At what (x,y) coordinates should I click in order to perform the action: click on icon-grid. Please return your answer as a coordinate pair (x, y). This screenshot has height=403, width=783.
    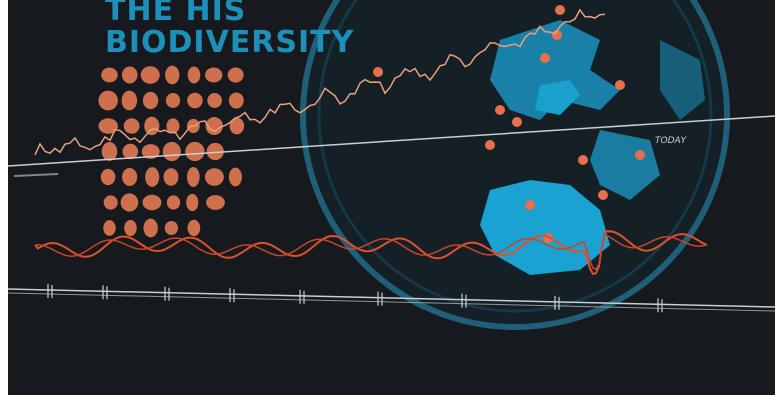
    Looking at the image, I should click on (171, 151).